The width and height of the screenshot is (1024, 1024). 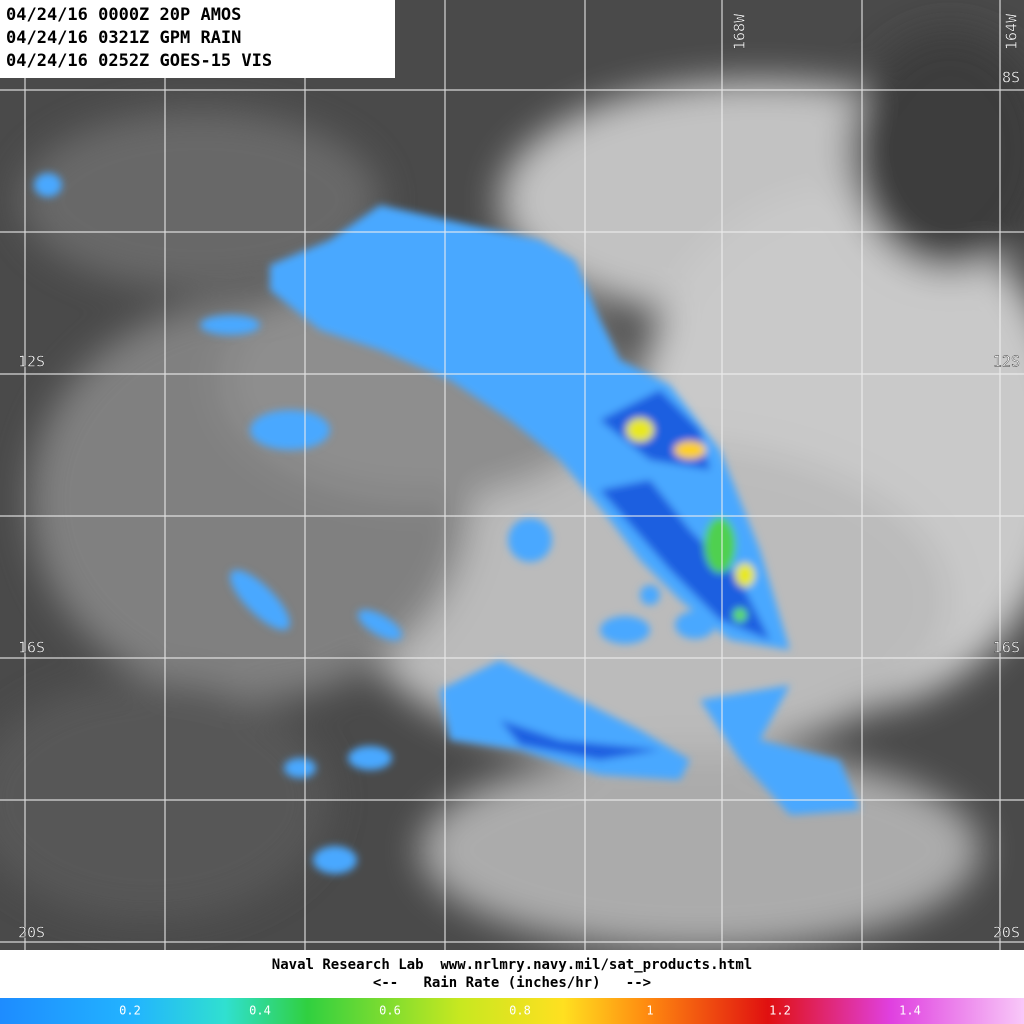 I want to click on header-line: 04/24/16 0000Z 20P AMOS, so click(x=123, y=15).